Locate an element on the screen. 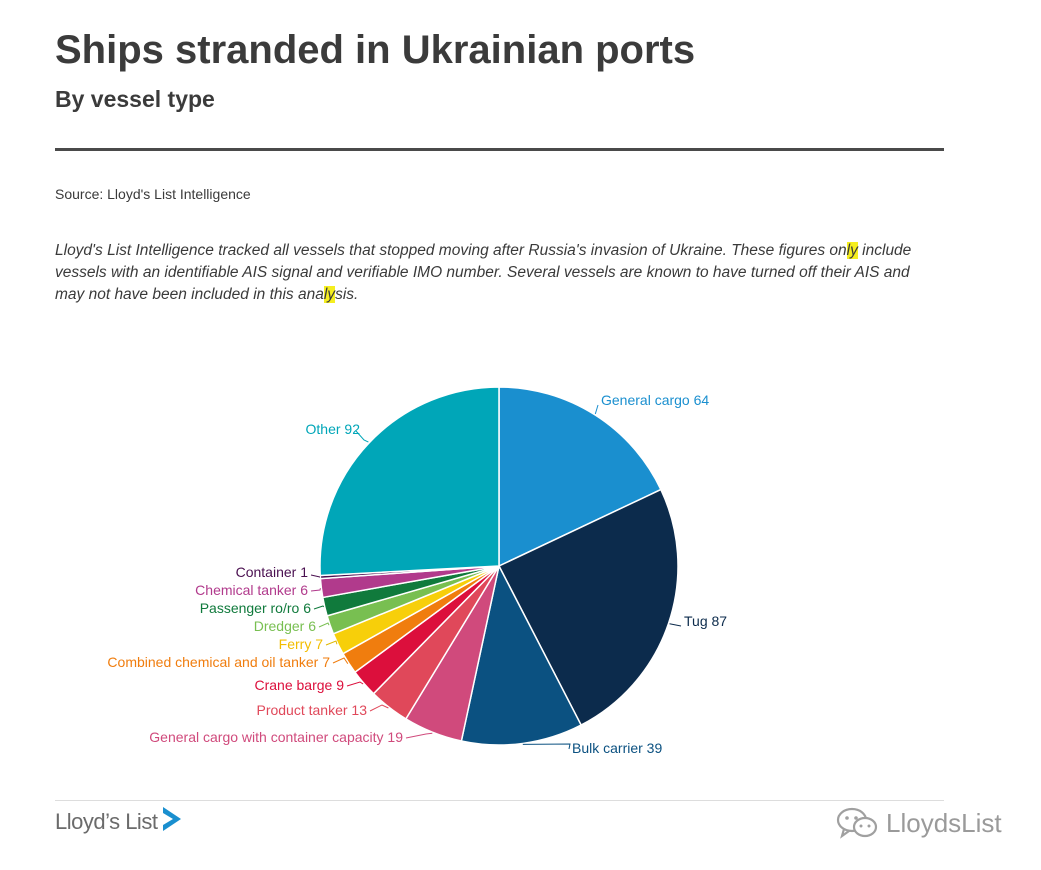  slice-label-4: Product tanker 13 is located at coordinates (311, 710).